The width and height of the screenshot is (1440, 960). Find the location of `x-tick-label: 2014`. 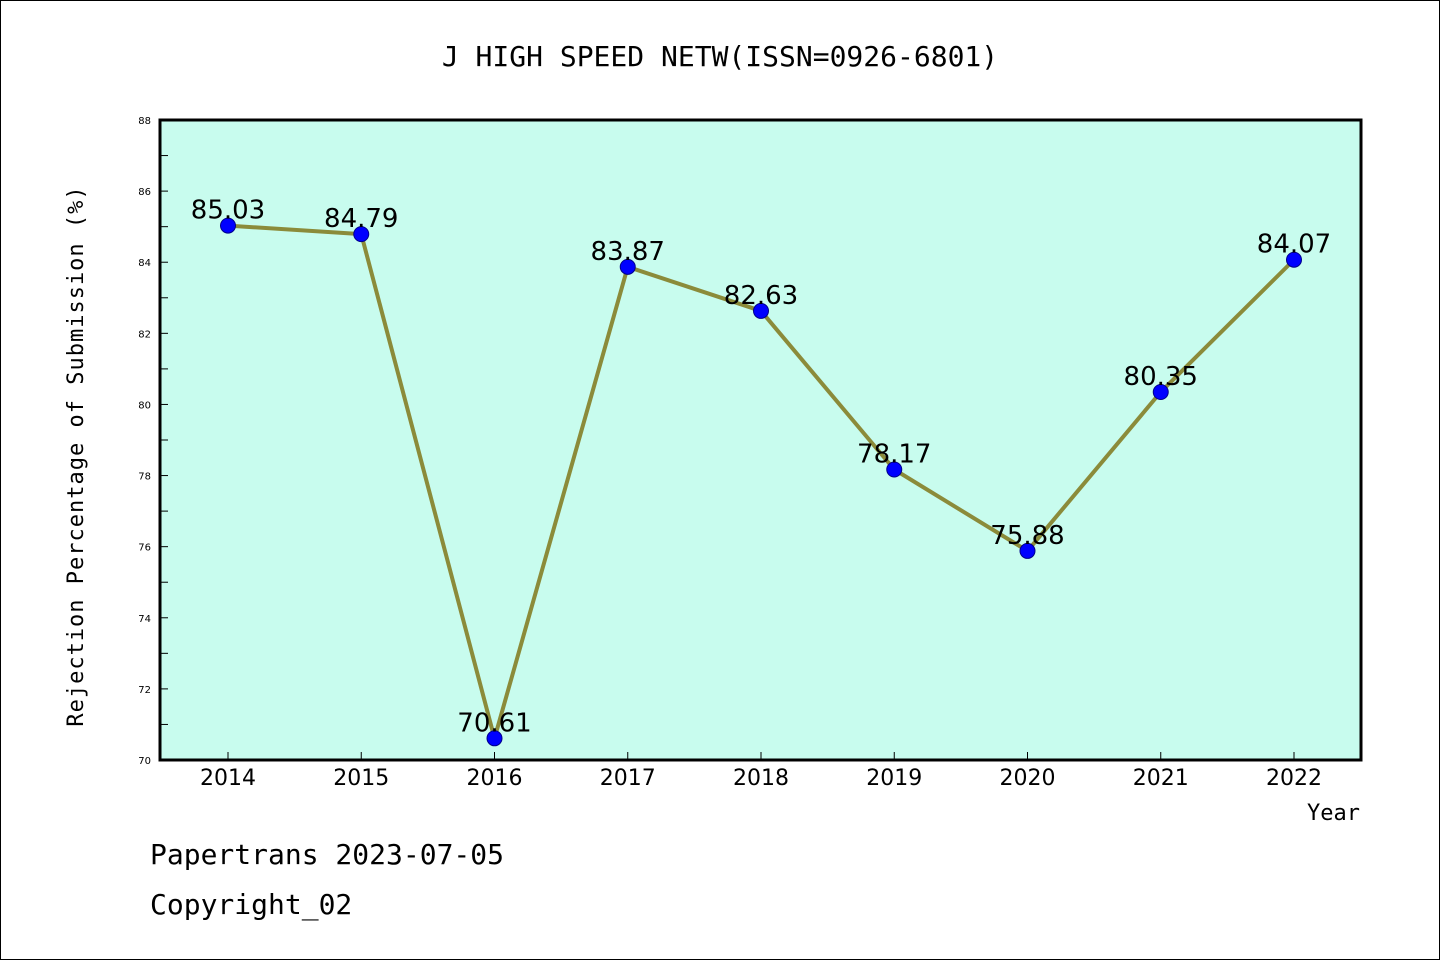

x-tick-label: 2014 is located at coordinates (228, 778).